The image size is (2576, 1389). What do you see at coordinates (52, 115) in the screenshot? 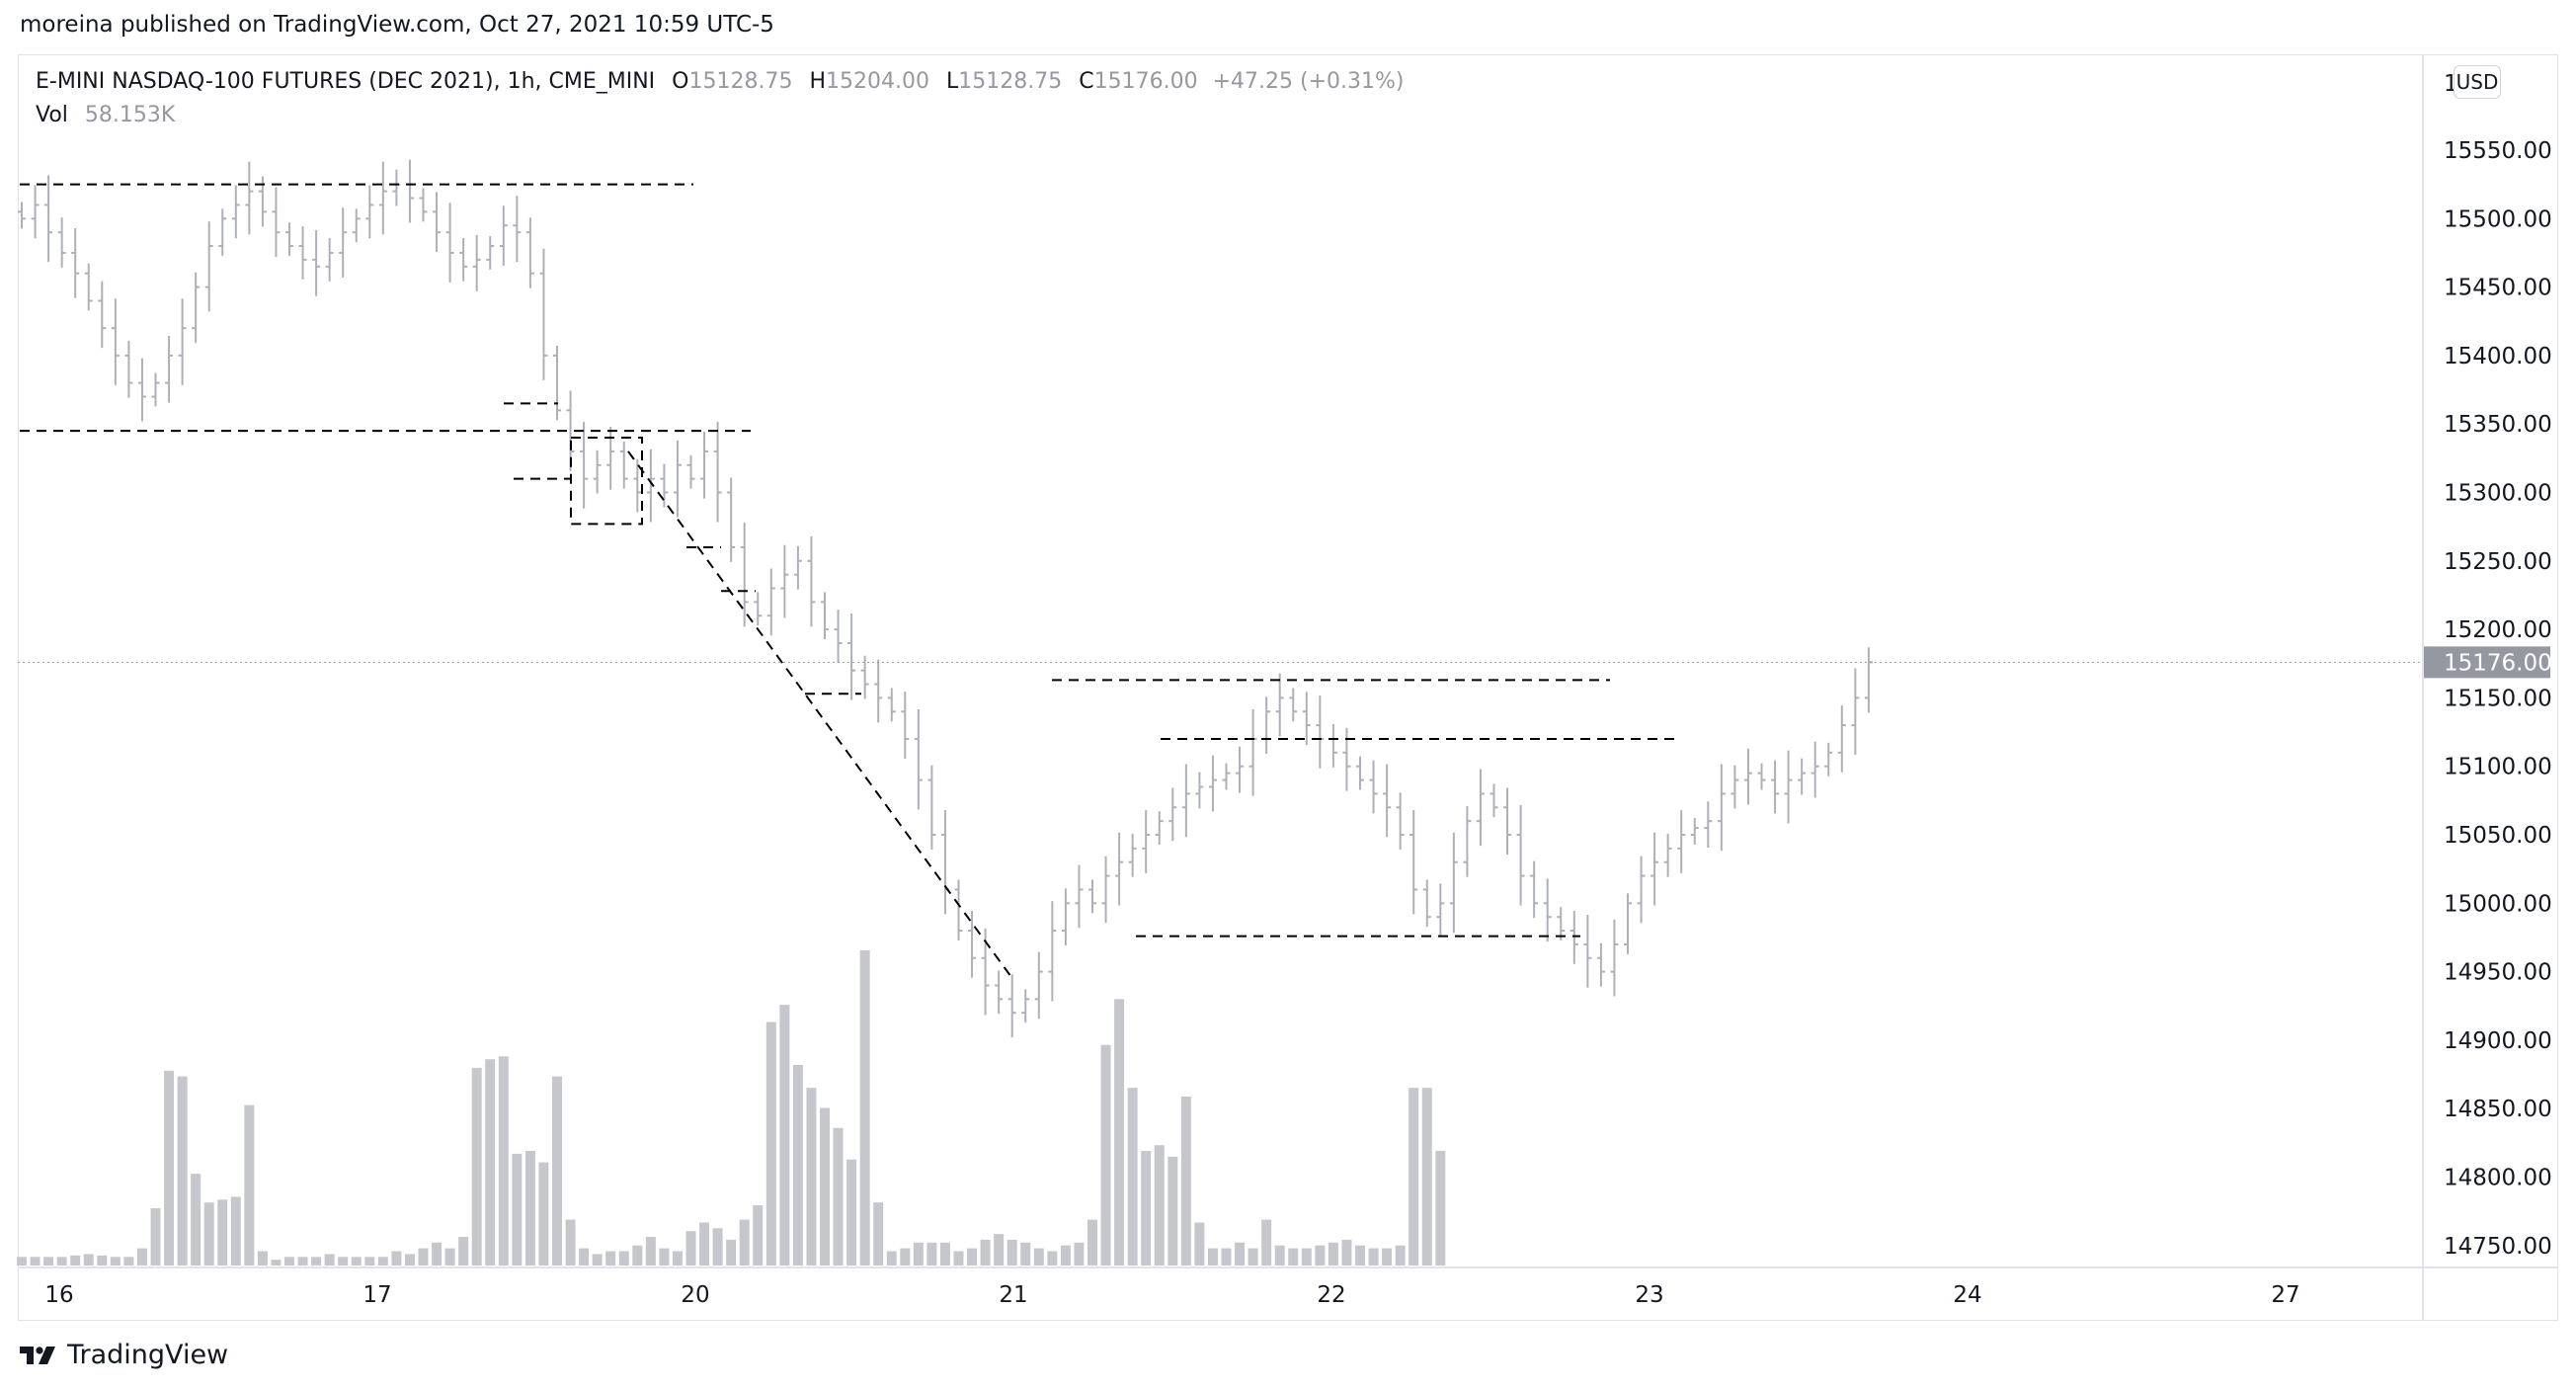
I see `legend-vol-label: Vol` at bounding box center [52, 115].